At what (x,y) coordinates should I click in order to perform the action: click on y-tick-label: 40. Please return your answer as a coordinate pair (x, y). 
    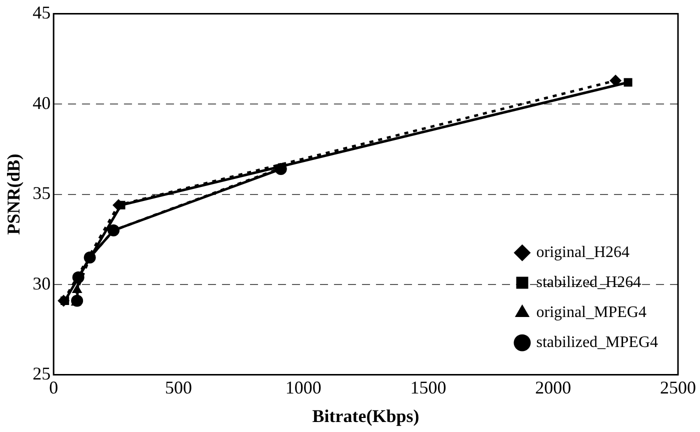
    Looking at the image, I should click on (41, 102).